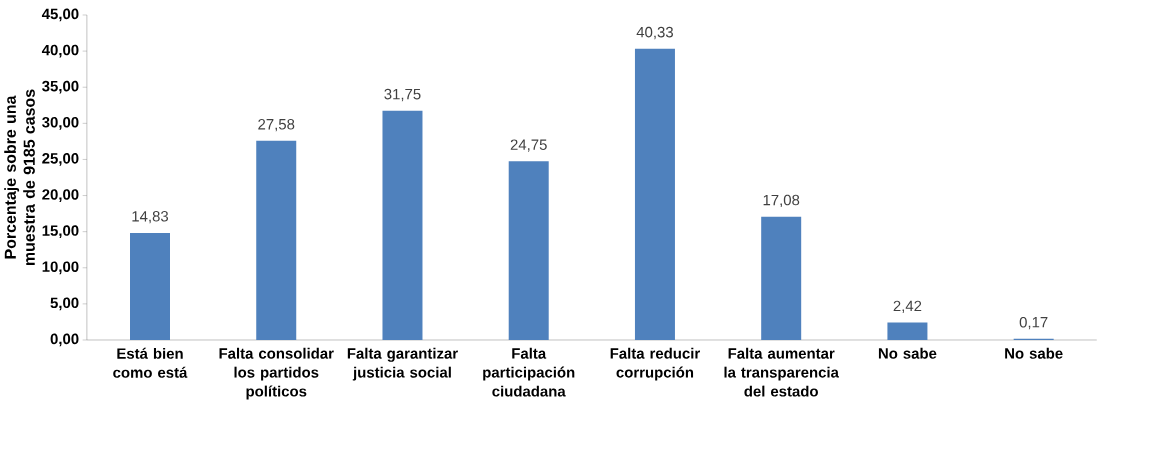 Image resolution: width=1164 pixels, height=454 pixels. What do you see at coordinates (150, 217) in the screenshot?
I see `data-label: 14,83` at bounding box center [150, 217].